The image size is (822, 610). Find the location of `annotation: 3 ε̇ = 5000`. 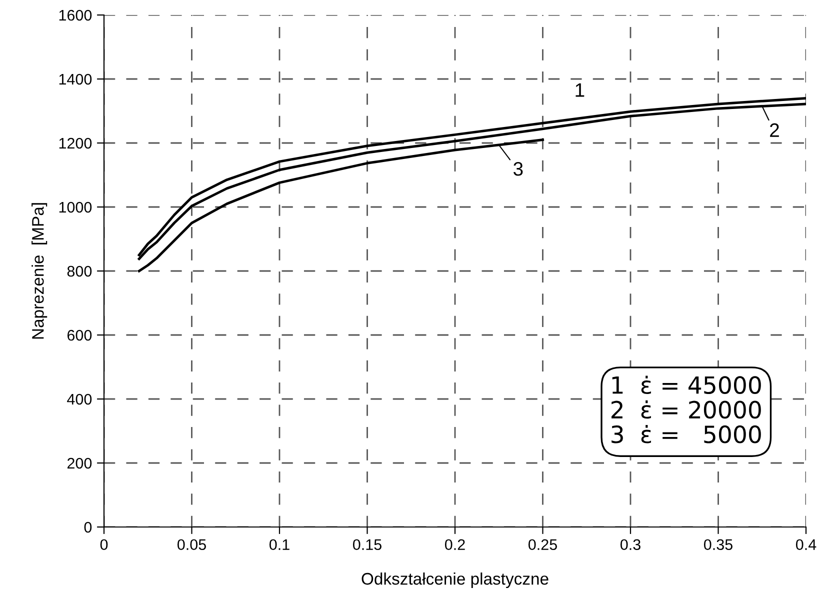

annotation: 3 ε̇ = 5000 is located at coordinates (686, 434).